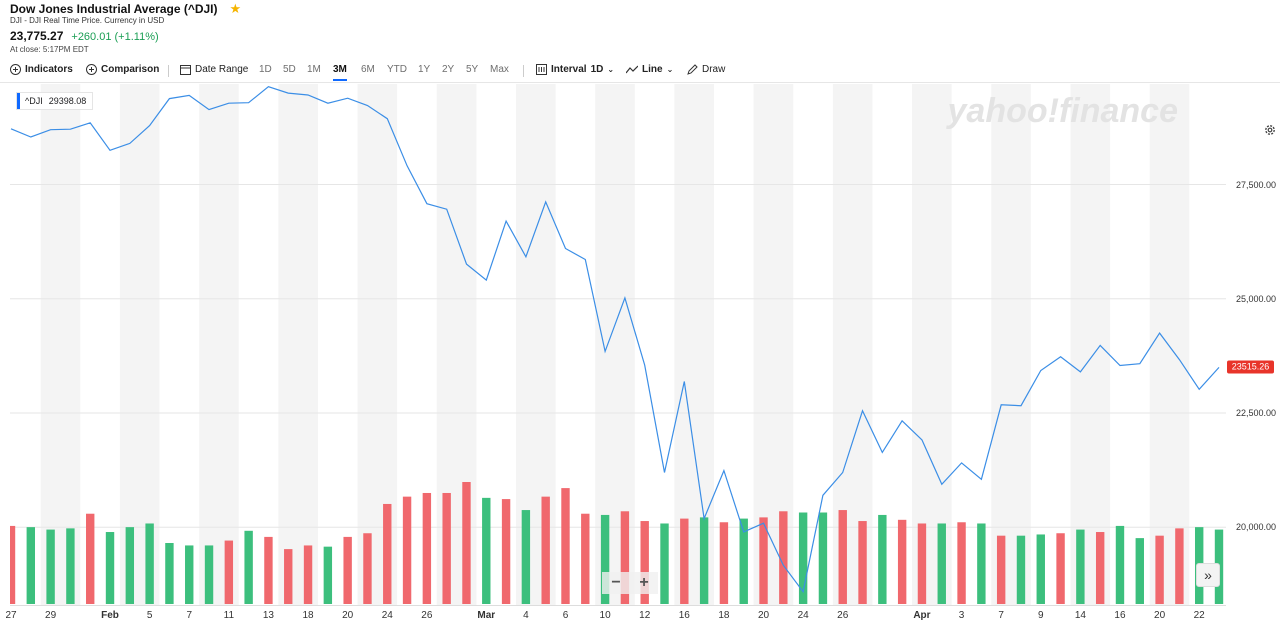 This screenshot has width=1280, height=633. I want to click on y-tick-label: 27,500.00, so click(1255, 184).